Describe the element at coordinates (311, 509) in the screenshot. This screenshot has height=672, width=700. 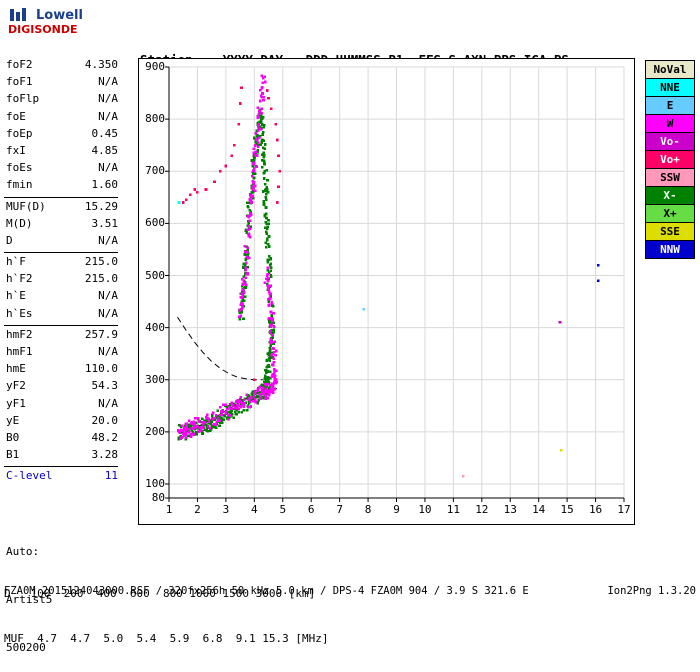
I see `x-axis-tick-label: 6` at that location.